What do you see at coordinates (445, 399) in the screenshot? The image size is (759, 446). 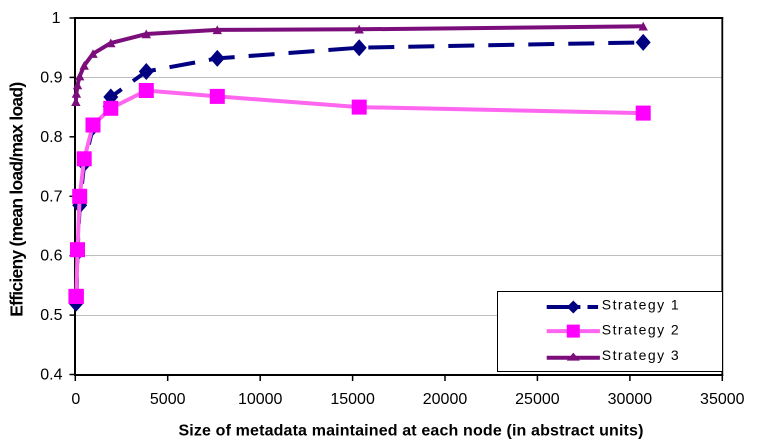 I see `svg-text: 20000` at bounding box center [445, 399].